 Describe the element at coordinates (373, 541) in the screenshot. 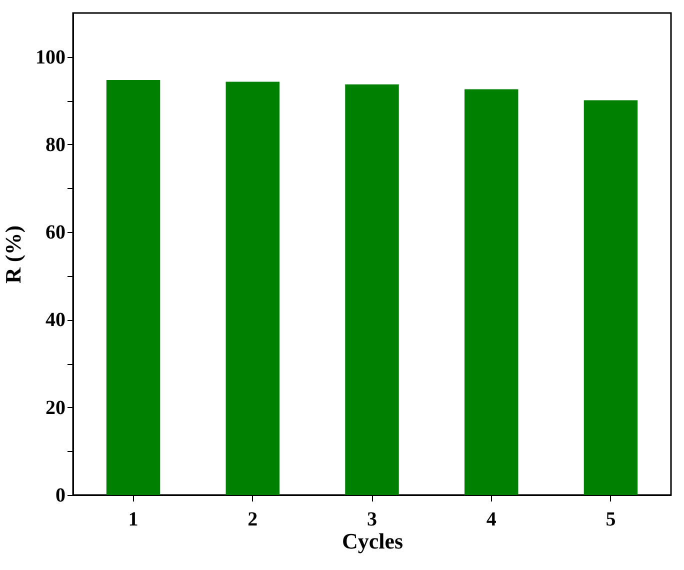

I see `x-axis-title: Cycles` at that location.